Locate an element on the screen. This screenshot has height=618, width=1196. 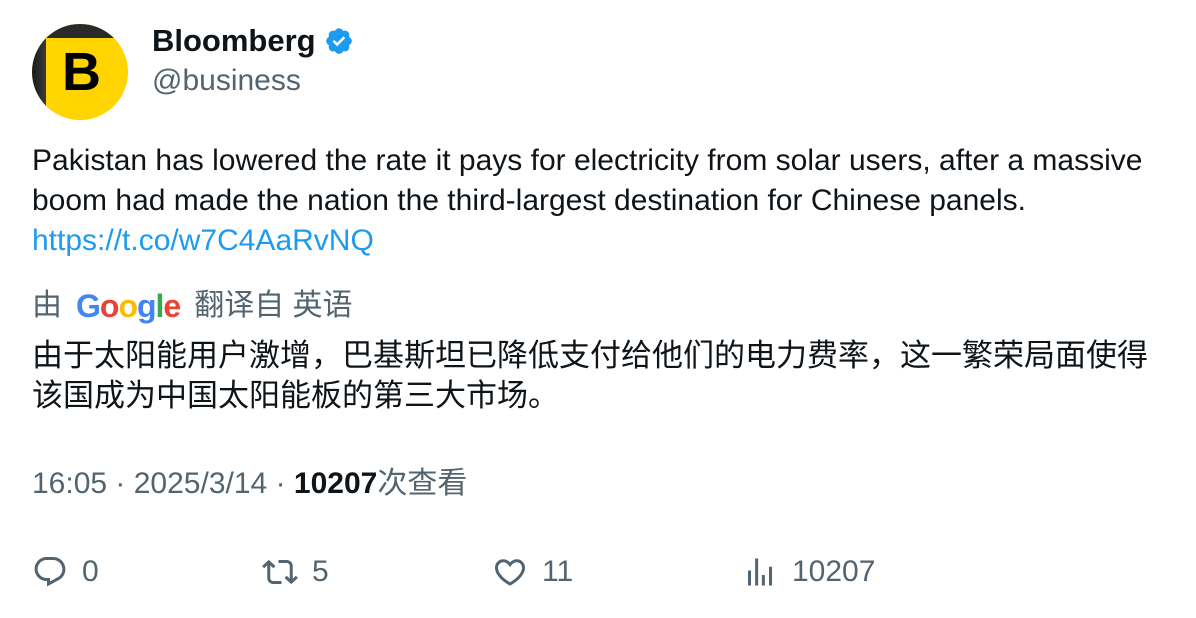
tweet-date: 2025/3/14 is located at coordinates (200, 483).